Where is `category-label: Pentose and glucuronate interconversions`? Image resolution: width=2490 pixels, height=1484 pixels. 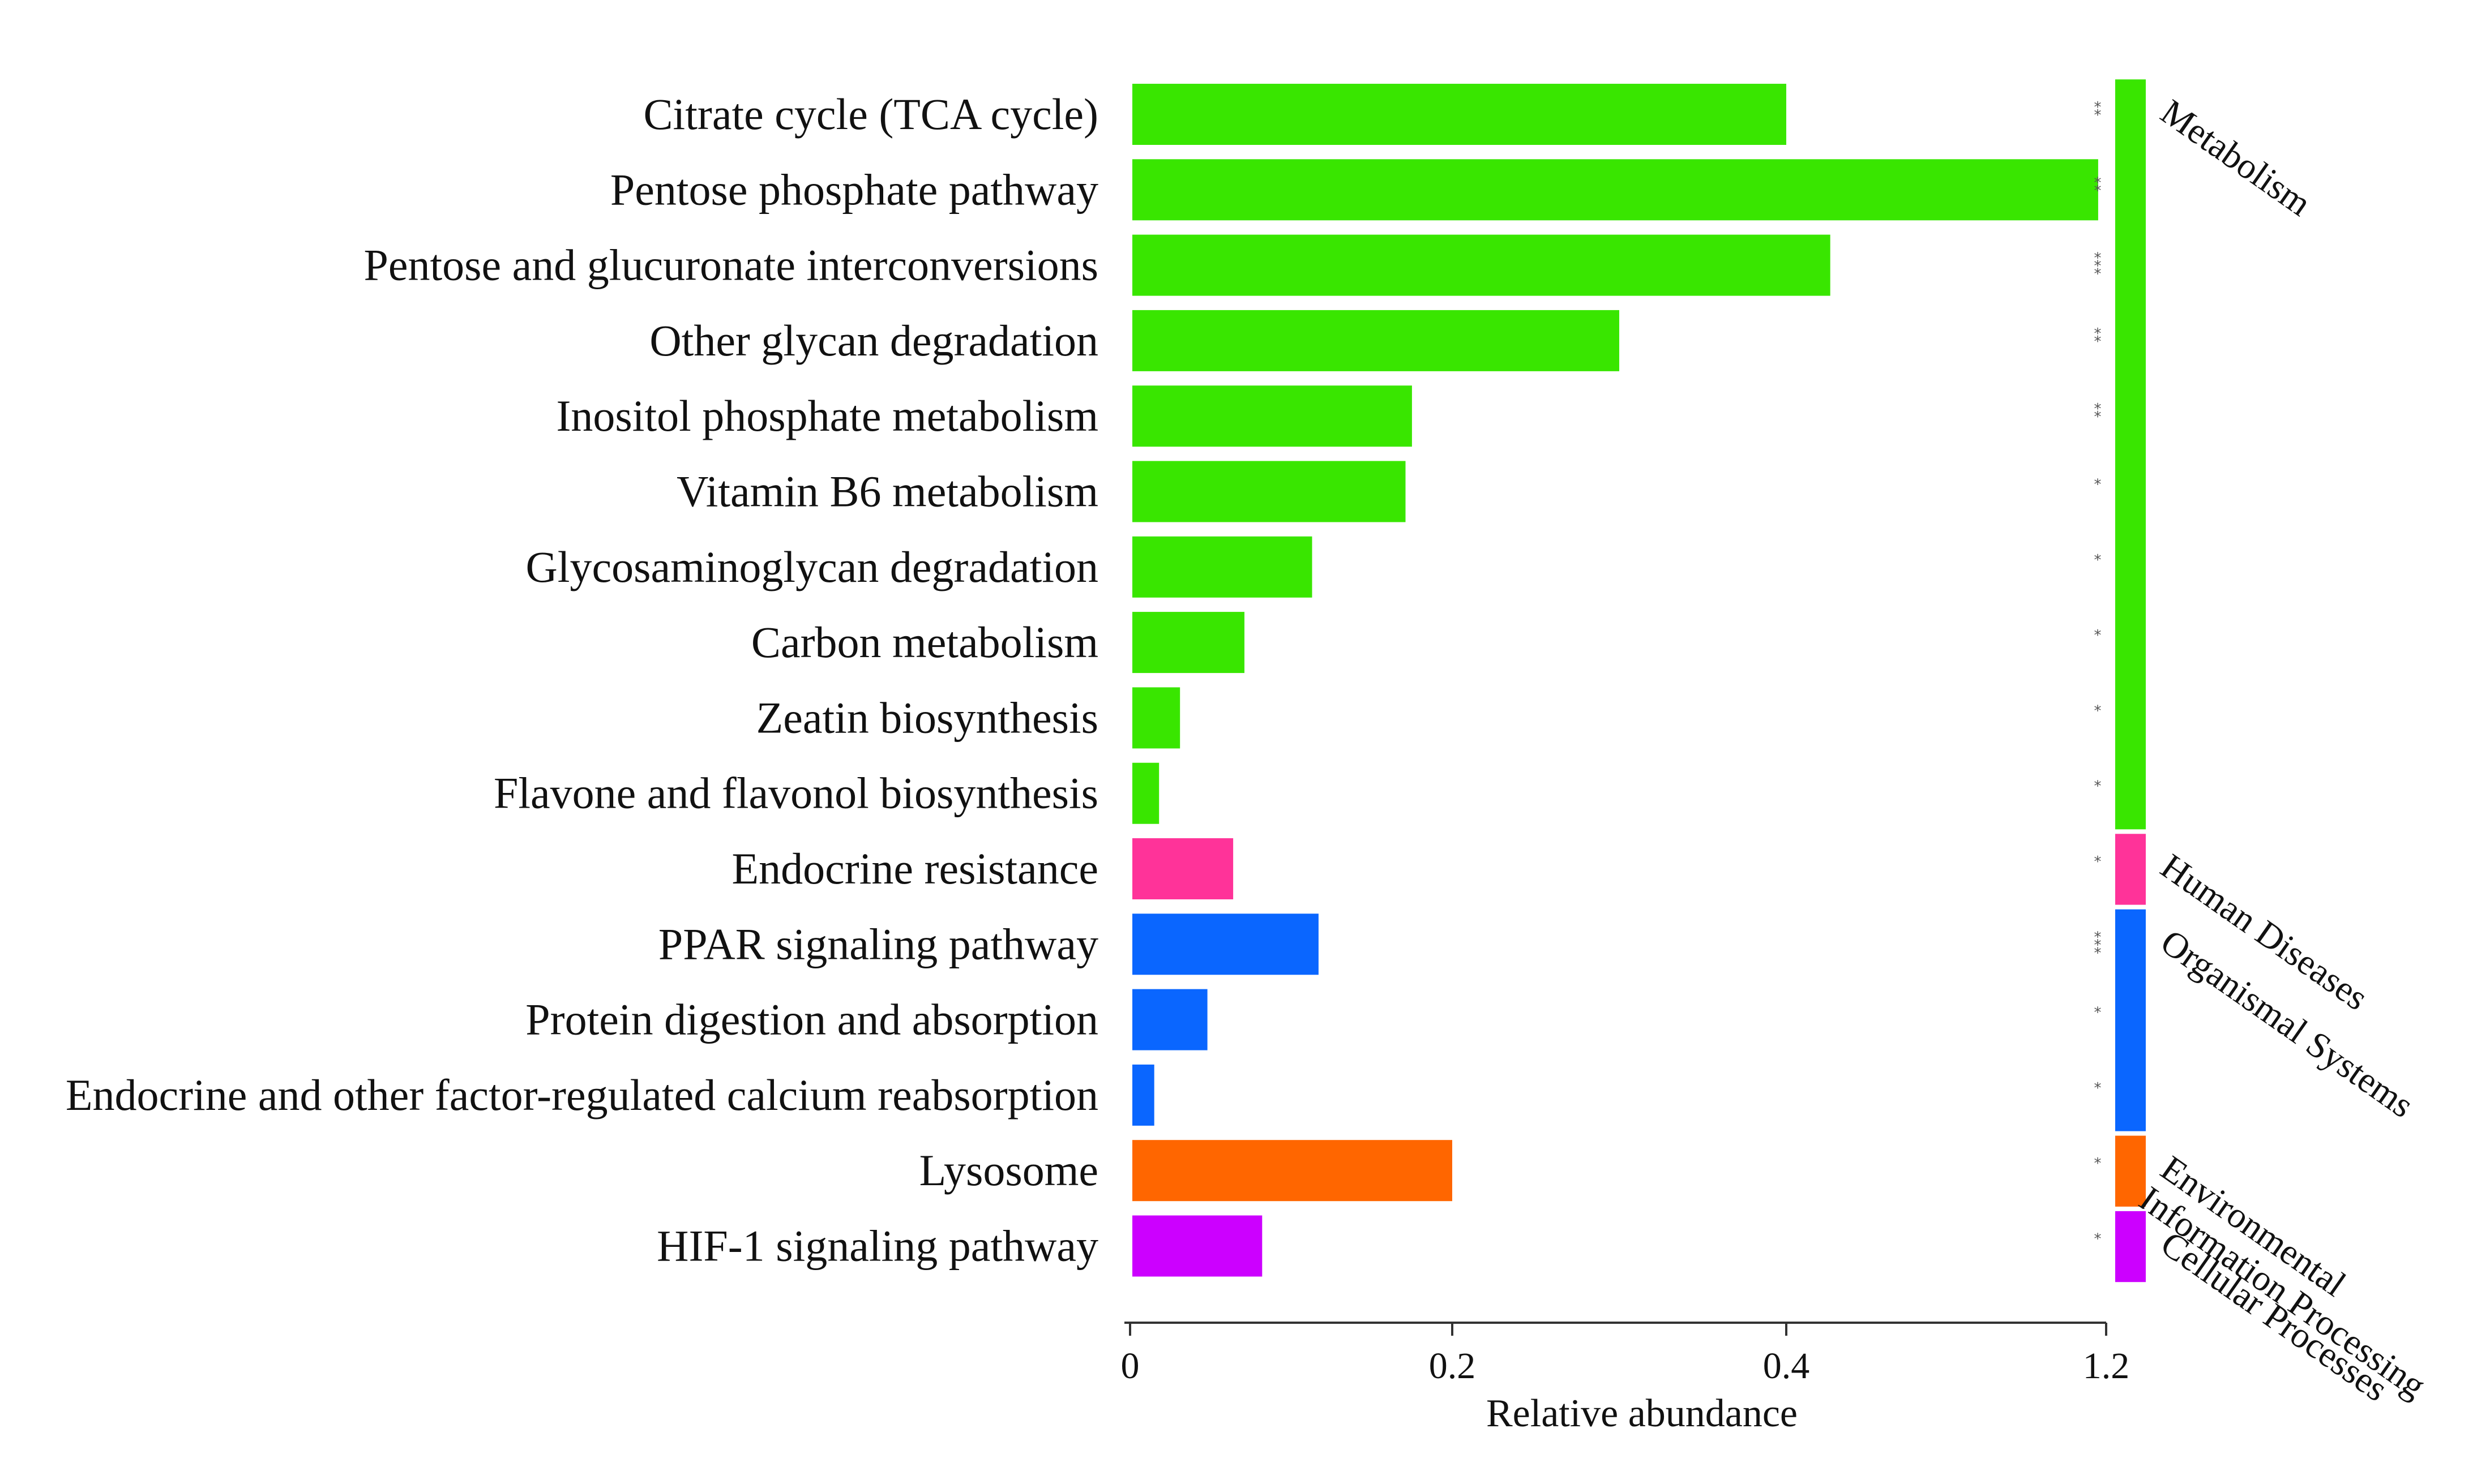
category-label: Pentose and glucuronate interconversions is located at coordinates (731, 265).